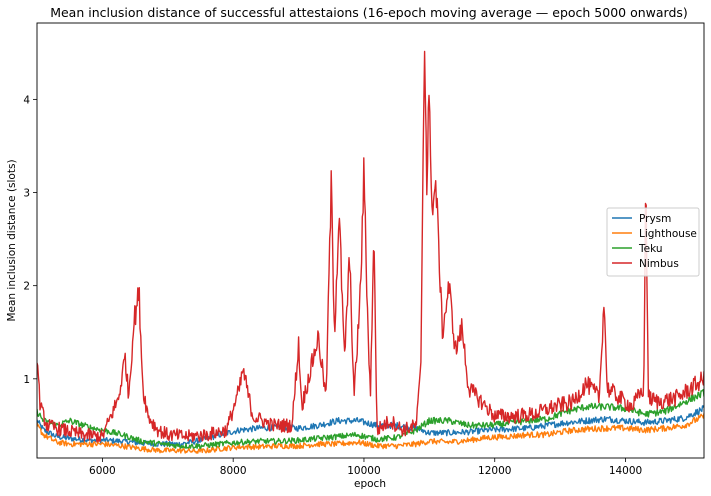  I want to click on legend: Prysm Lighthouse Teku Nimbus, so click(653, 242).